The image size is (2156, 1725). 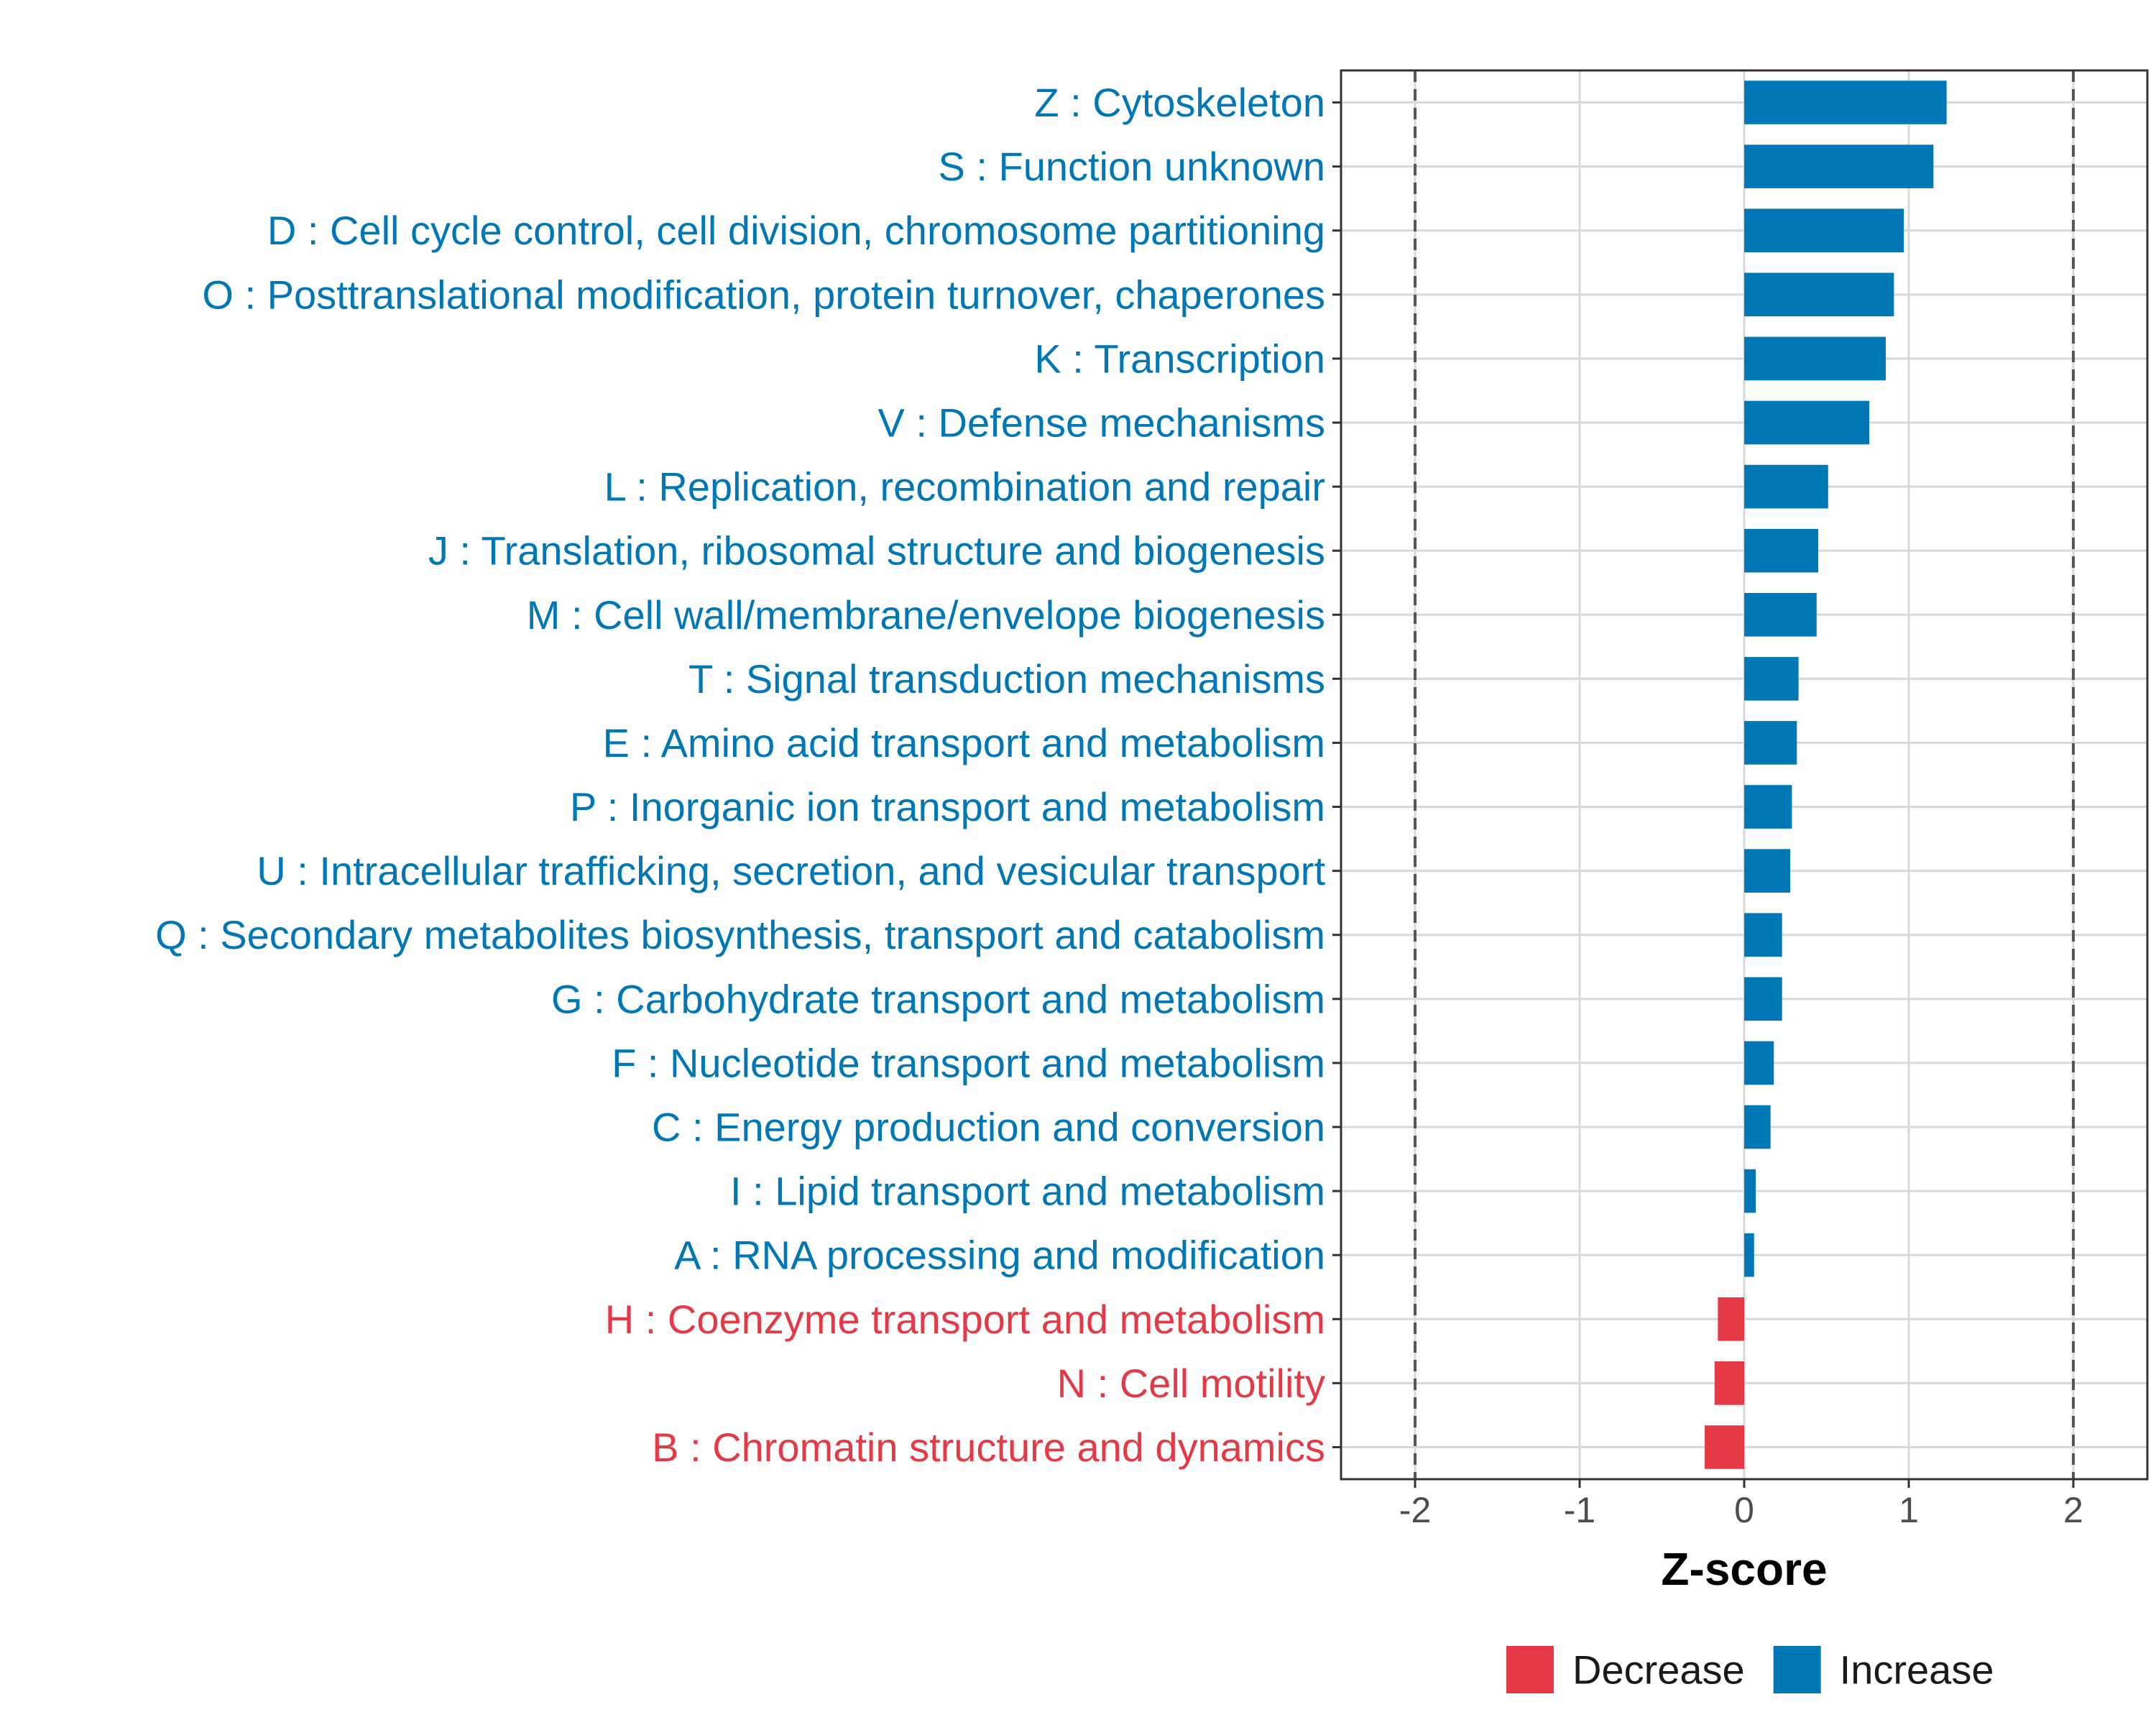 I want to click on category-label: C : Energy production and conversion, so click(x=988, y=1127).